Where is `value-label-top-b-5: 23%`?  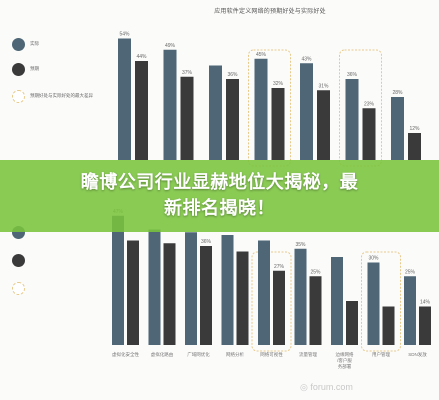
value-label-top-b-5: 23% is located at coordinates (369, 104).